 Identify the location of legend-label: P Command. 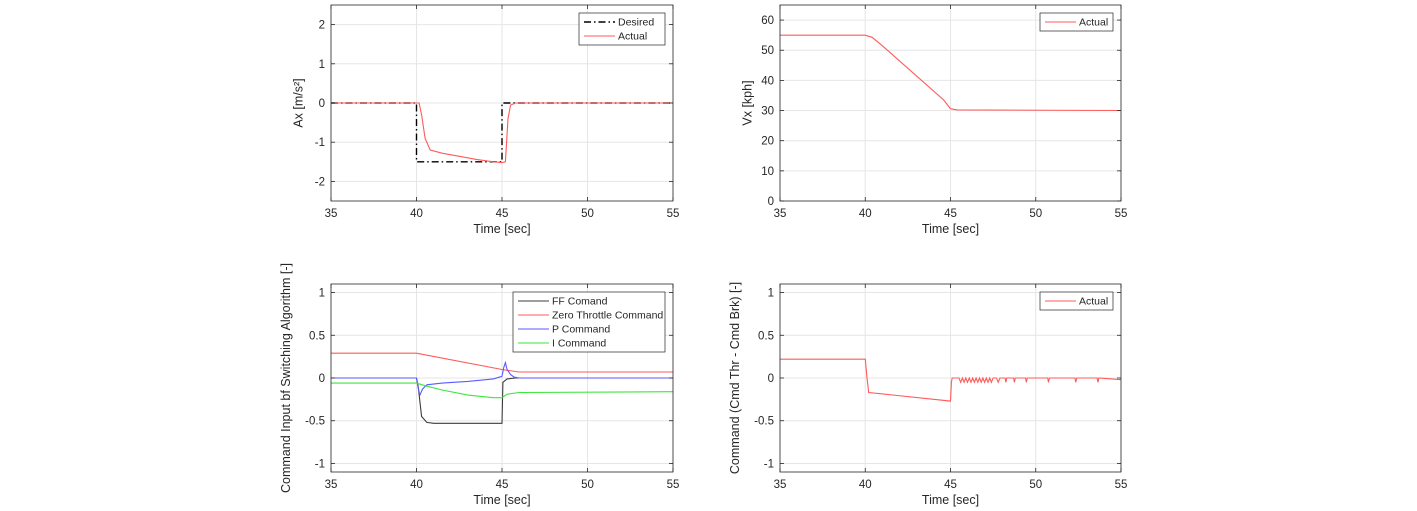
(581, 330).